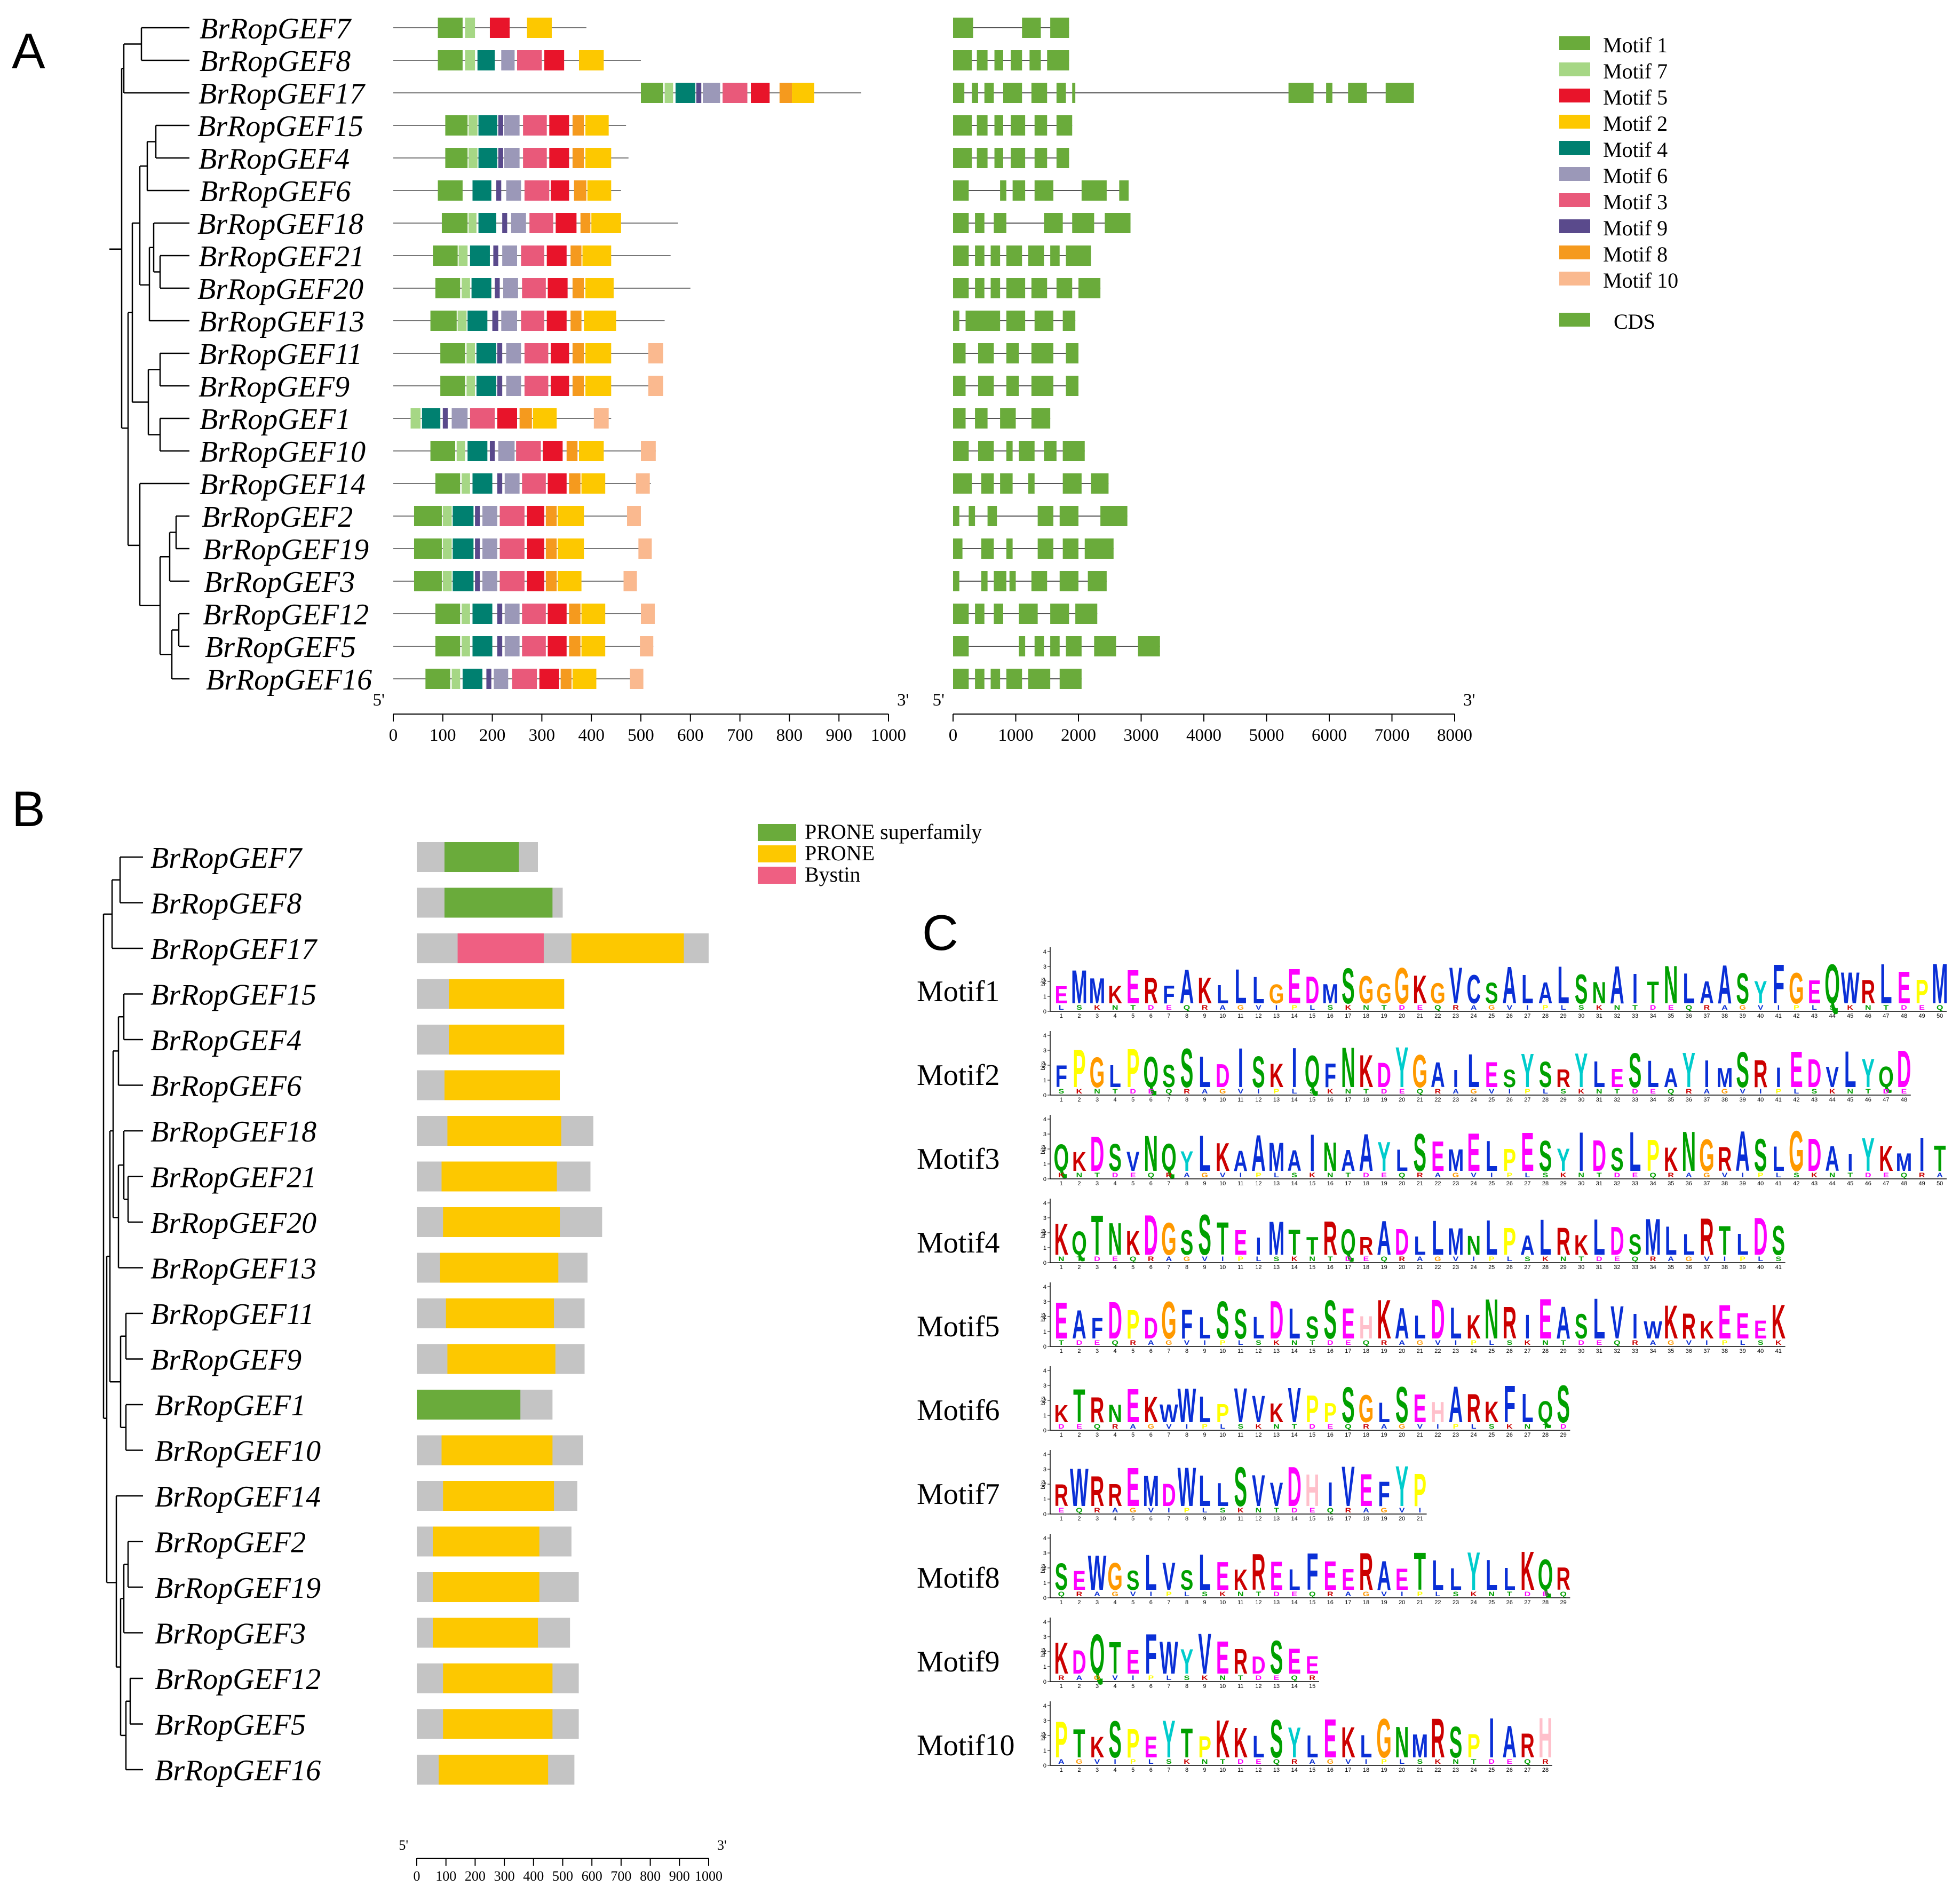  Describe the element at coordinates (1133, 1594) in the screenshot. I see `logo-residue-minor: V` at that location.